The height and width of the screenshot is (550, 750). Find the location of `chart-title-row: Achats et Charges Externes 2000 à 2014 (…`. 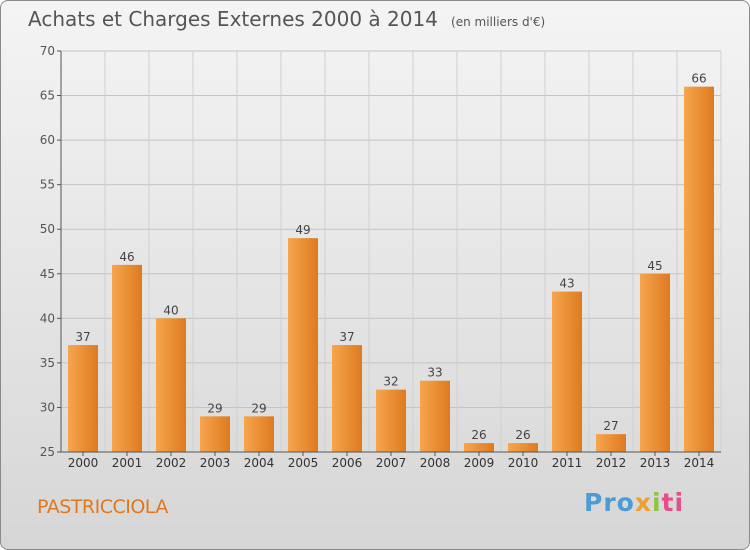

chart-title-row: Achats et Charges Externes 2000 à 2014 (… is located at coordinates (286, 19).